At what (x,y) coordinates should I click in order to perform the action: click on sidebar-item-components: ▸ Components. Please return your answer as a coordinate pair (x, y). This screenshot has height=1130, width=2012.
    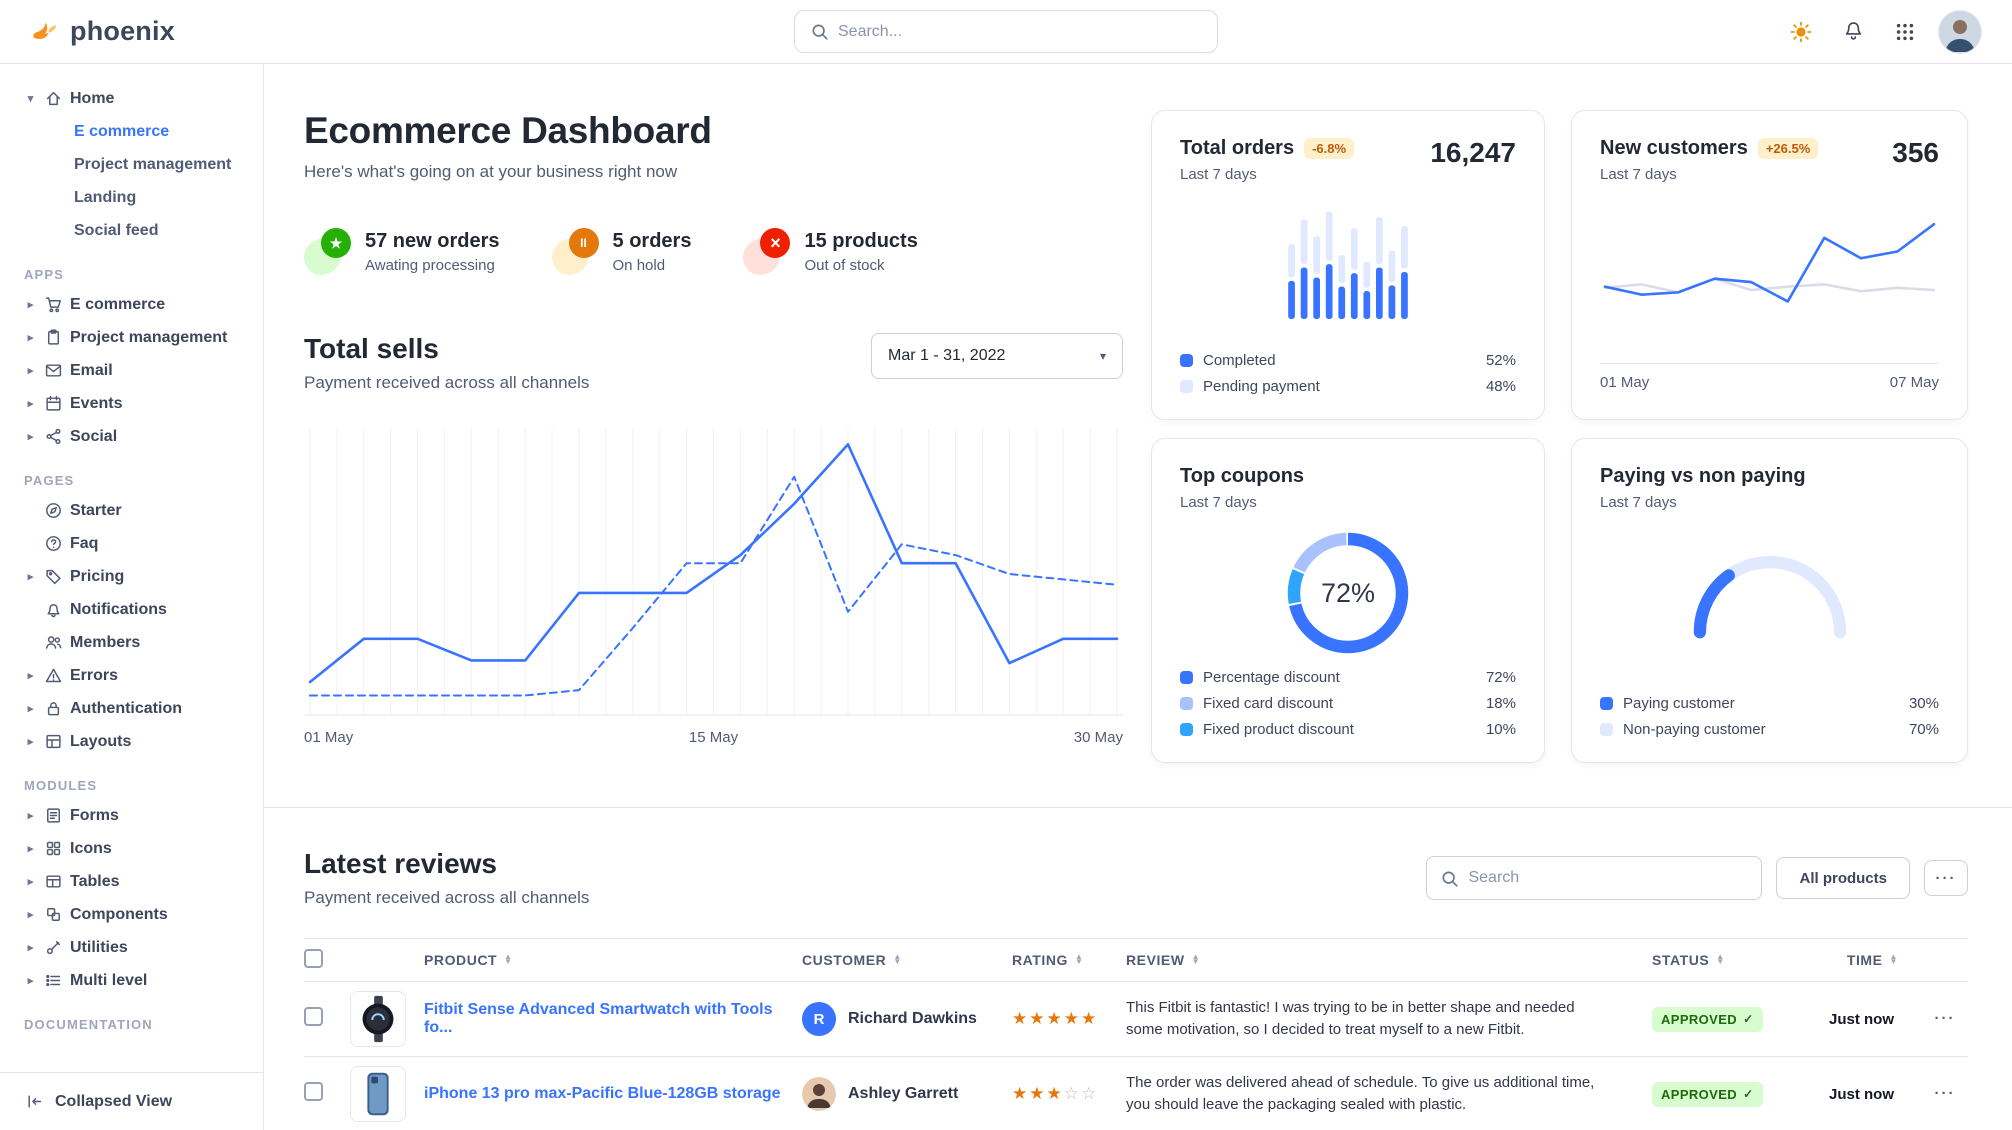
    Looking at the image, I should click on (132, 914).